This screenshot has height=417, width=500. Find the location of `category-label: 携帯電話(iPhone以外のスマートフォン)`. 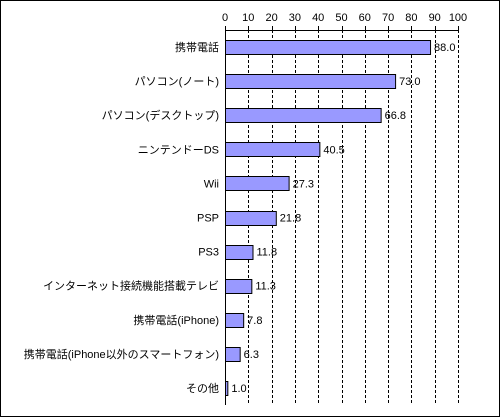

category-label: 携帯電話(iPhone以外のスマートフォン) is located at coordinates (121, 354).